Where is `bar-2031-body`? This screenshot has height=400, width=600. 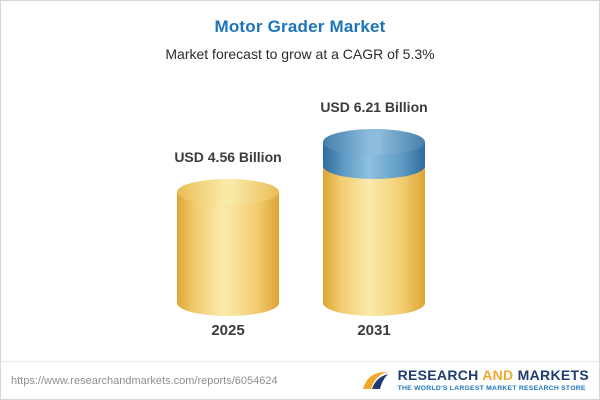
bar-2031-body is located at coordinates (374, 229).